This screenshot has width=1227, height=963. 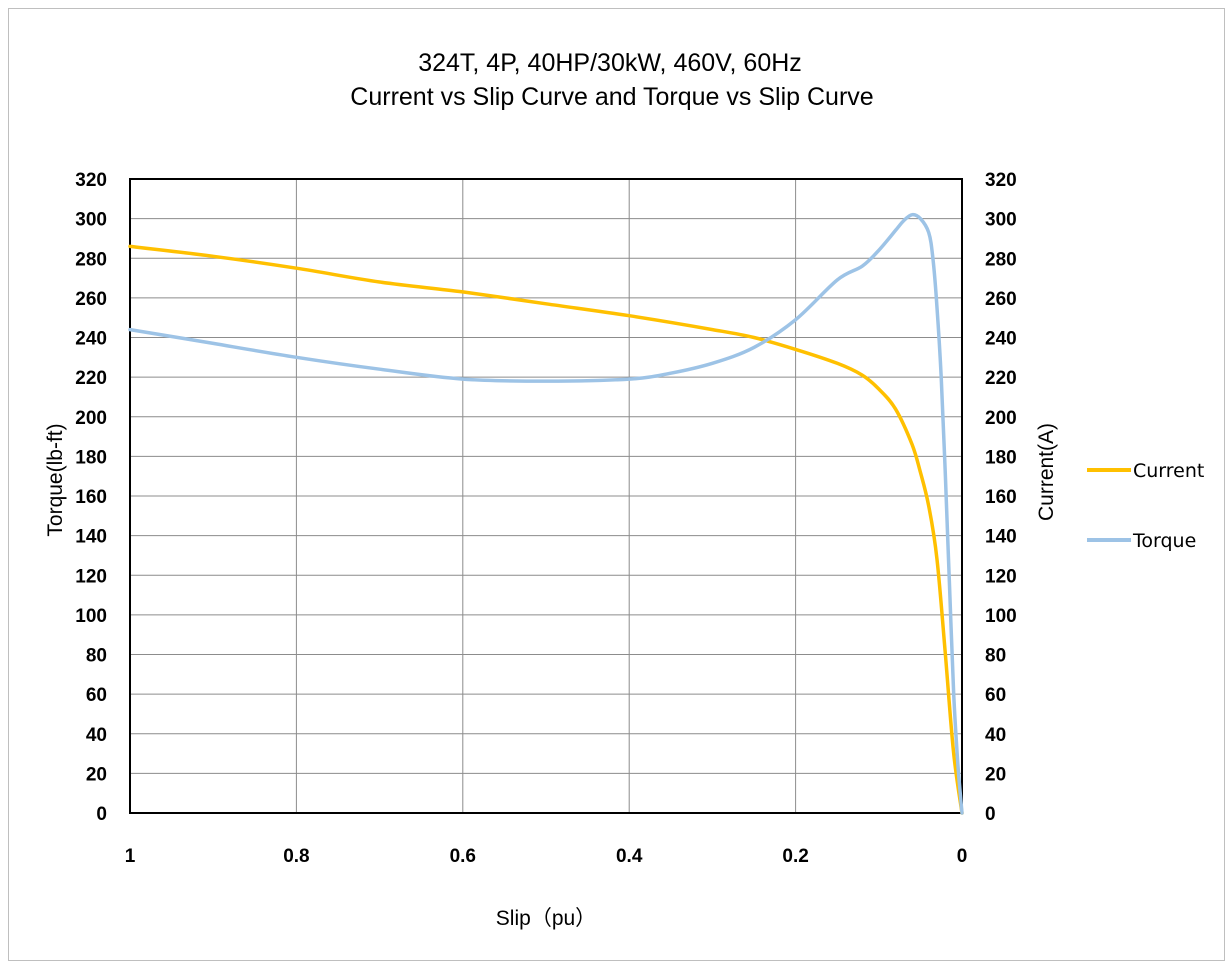 What do you see at coordinates (91, 339) in the screenshot?
I see `y-tick-label-left: 240` at bounding box center [91, 339].